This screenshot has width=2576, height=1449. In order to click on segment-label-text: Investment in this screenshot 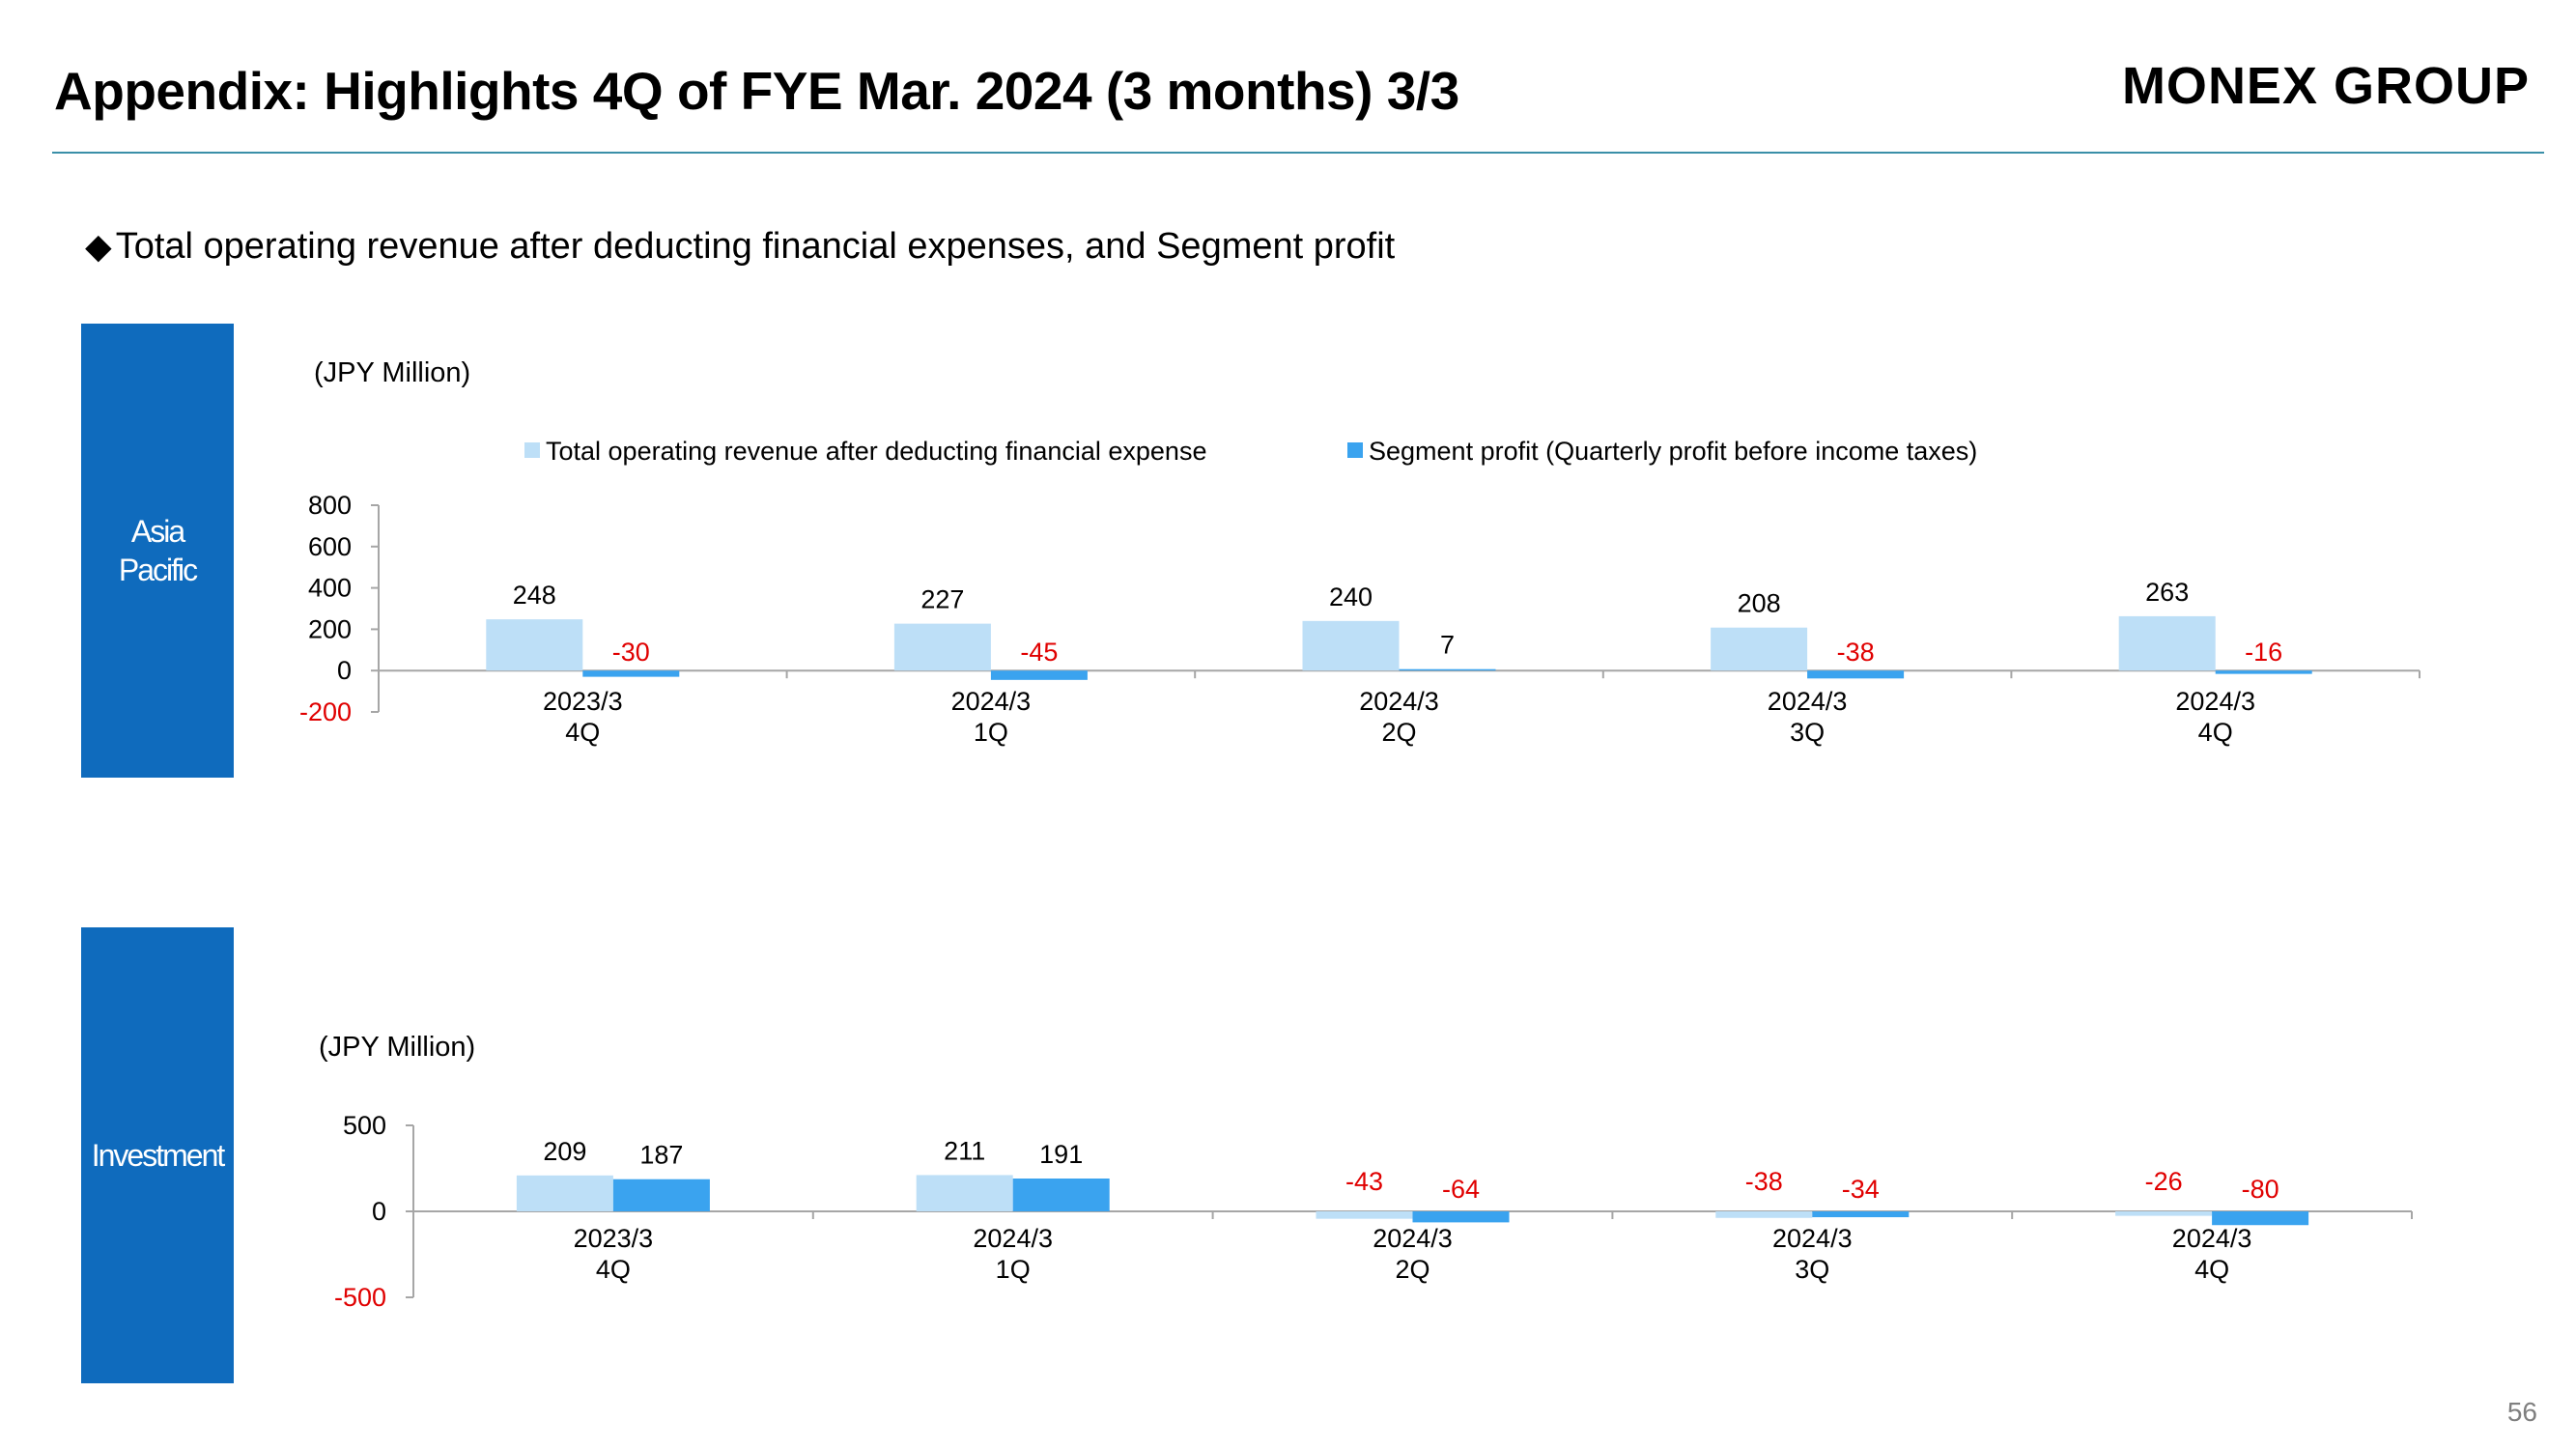, I will do `click(158, 1155)`.